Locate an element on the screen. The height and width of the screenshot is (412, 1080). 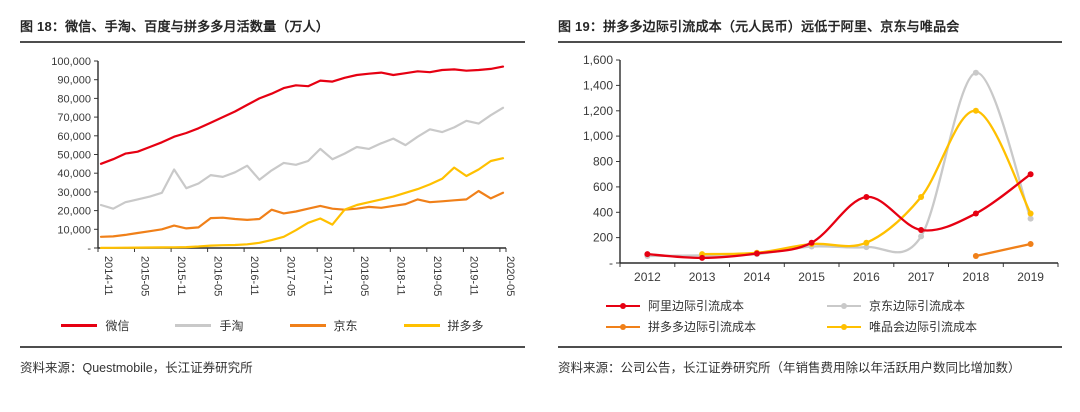
figure-18-source: 资料来源：Questmobile，长江证券研究所 is located at coordinates (272, 361).